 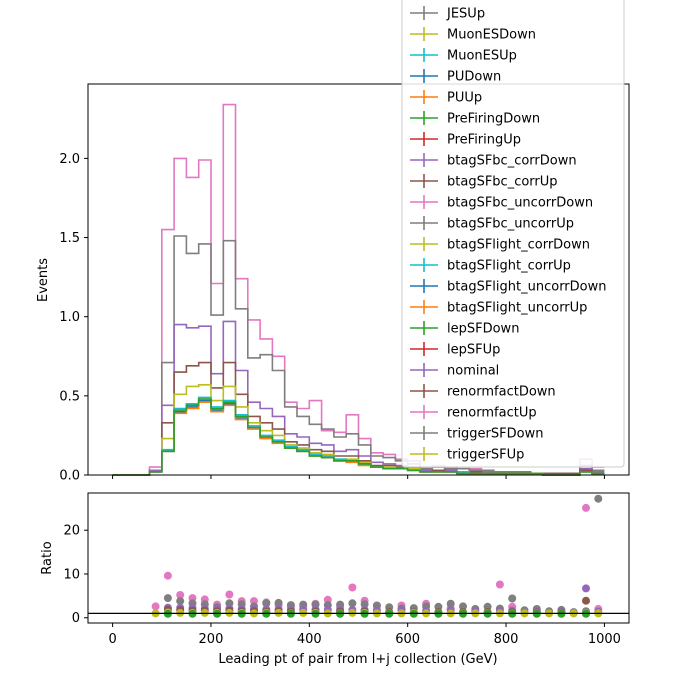 I want to click on legend-item: btagSFlight_corrDown, so click(x=500, y=245).